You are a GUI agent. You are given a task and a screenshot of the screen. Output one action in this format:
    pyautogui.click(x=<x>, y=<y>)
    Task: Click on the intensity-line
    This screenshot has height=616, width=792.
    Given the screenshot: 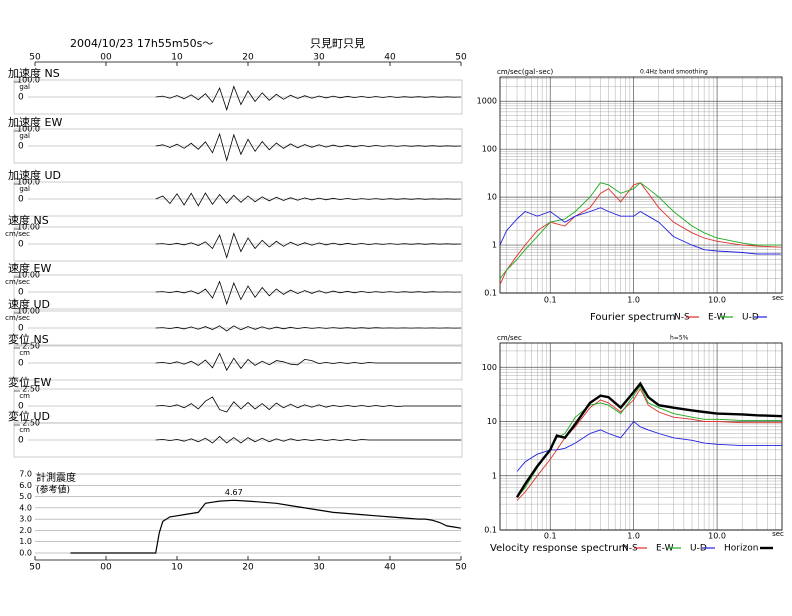 What is the action you would take?
    pyautogui.click(x=266, y=526)
    